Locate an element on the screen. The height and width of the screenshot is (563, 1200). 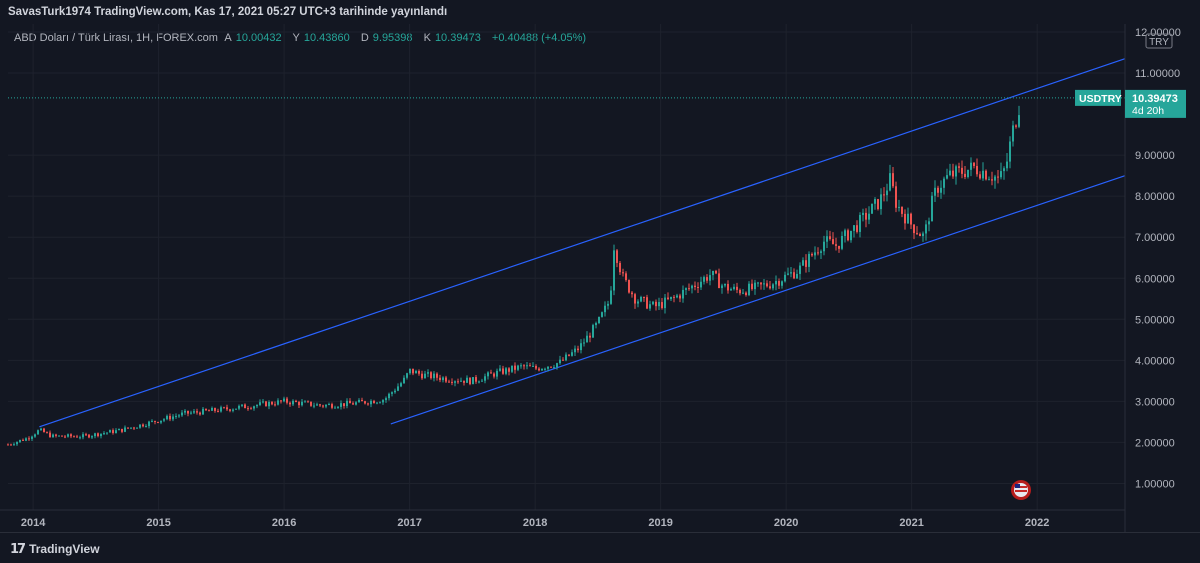
tradingview-logo-text: TradingView is located at coordinates (64, 549).